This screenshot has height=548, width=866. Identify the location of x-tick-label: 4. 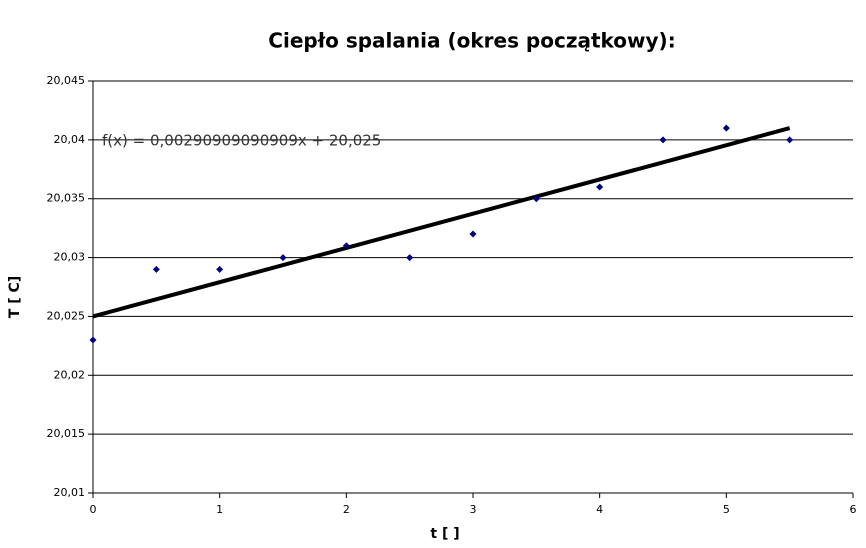
(599, 509).